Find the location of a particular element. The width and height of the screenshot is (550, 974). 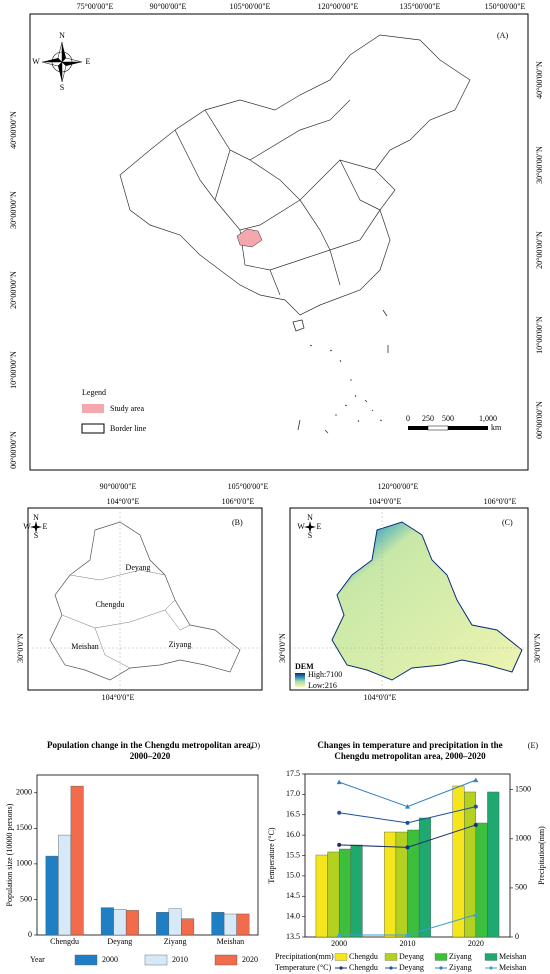

x-tick-label: 2020 is located at coordinates (476, 943).